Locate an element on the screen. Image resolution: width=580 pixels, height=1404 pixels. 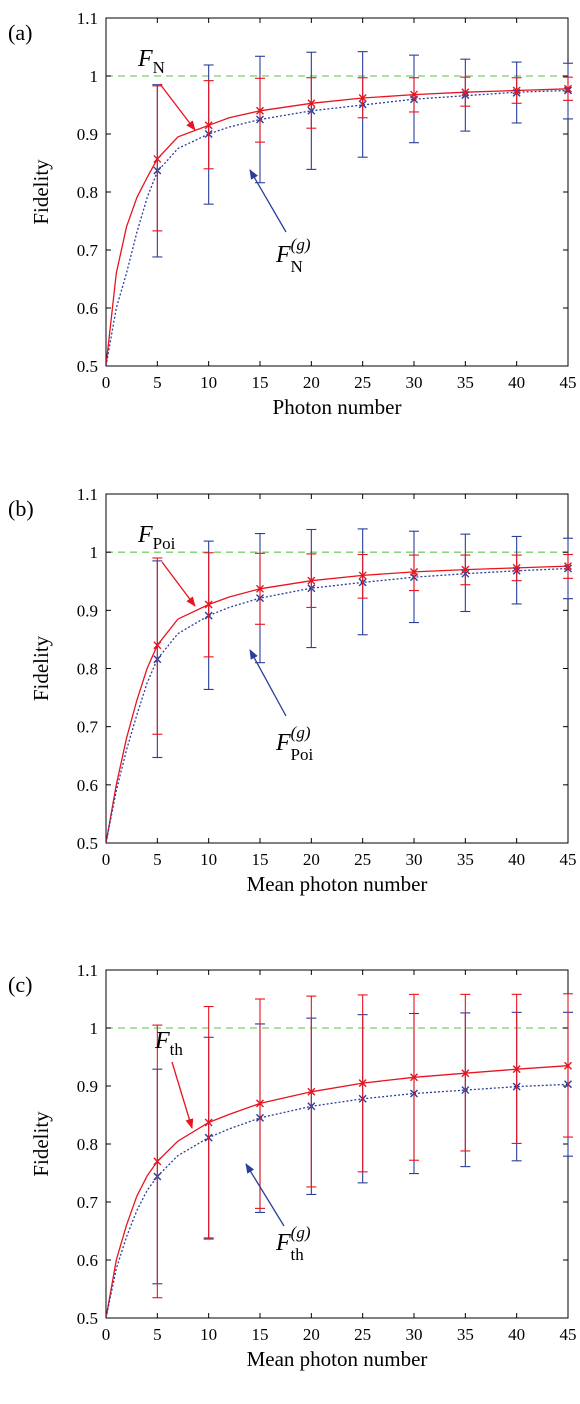
x-tick-label: 35 is located at coordinates (465, 859).